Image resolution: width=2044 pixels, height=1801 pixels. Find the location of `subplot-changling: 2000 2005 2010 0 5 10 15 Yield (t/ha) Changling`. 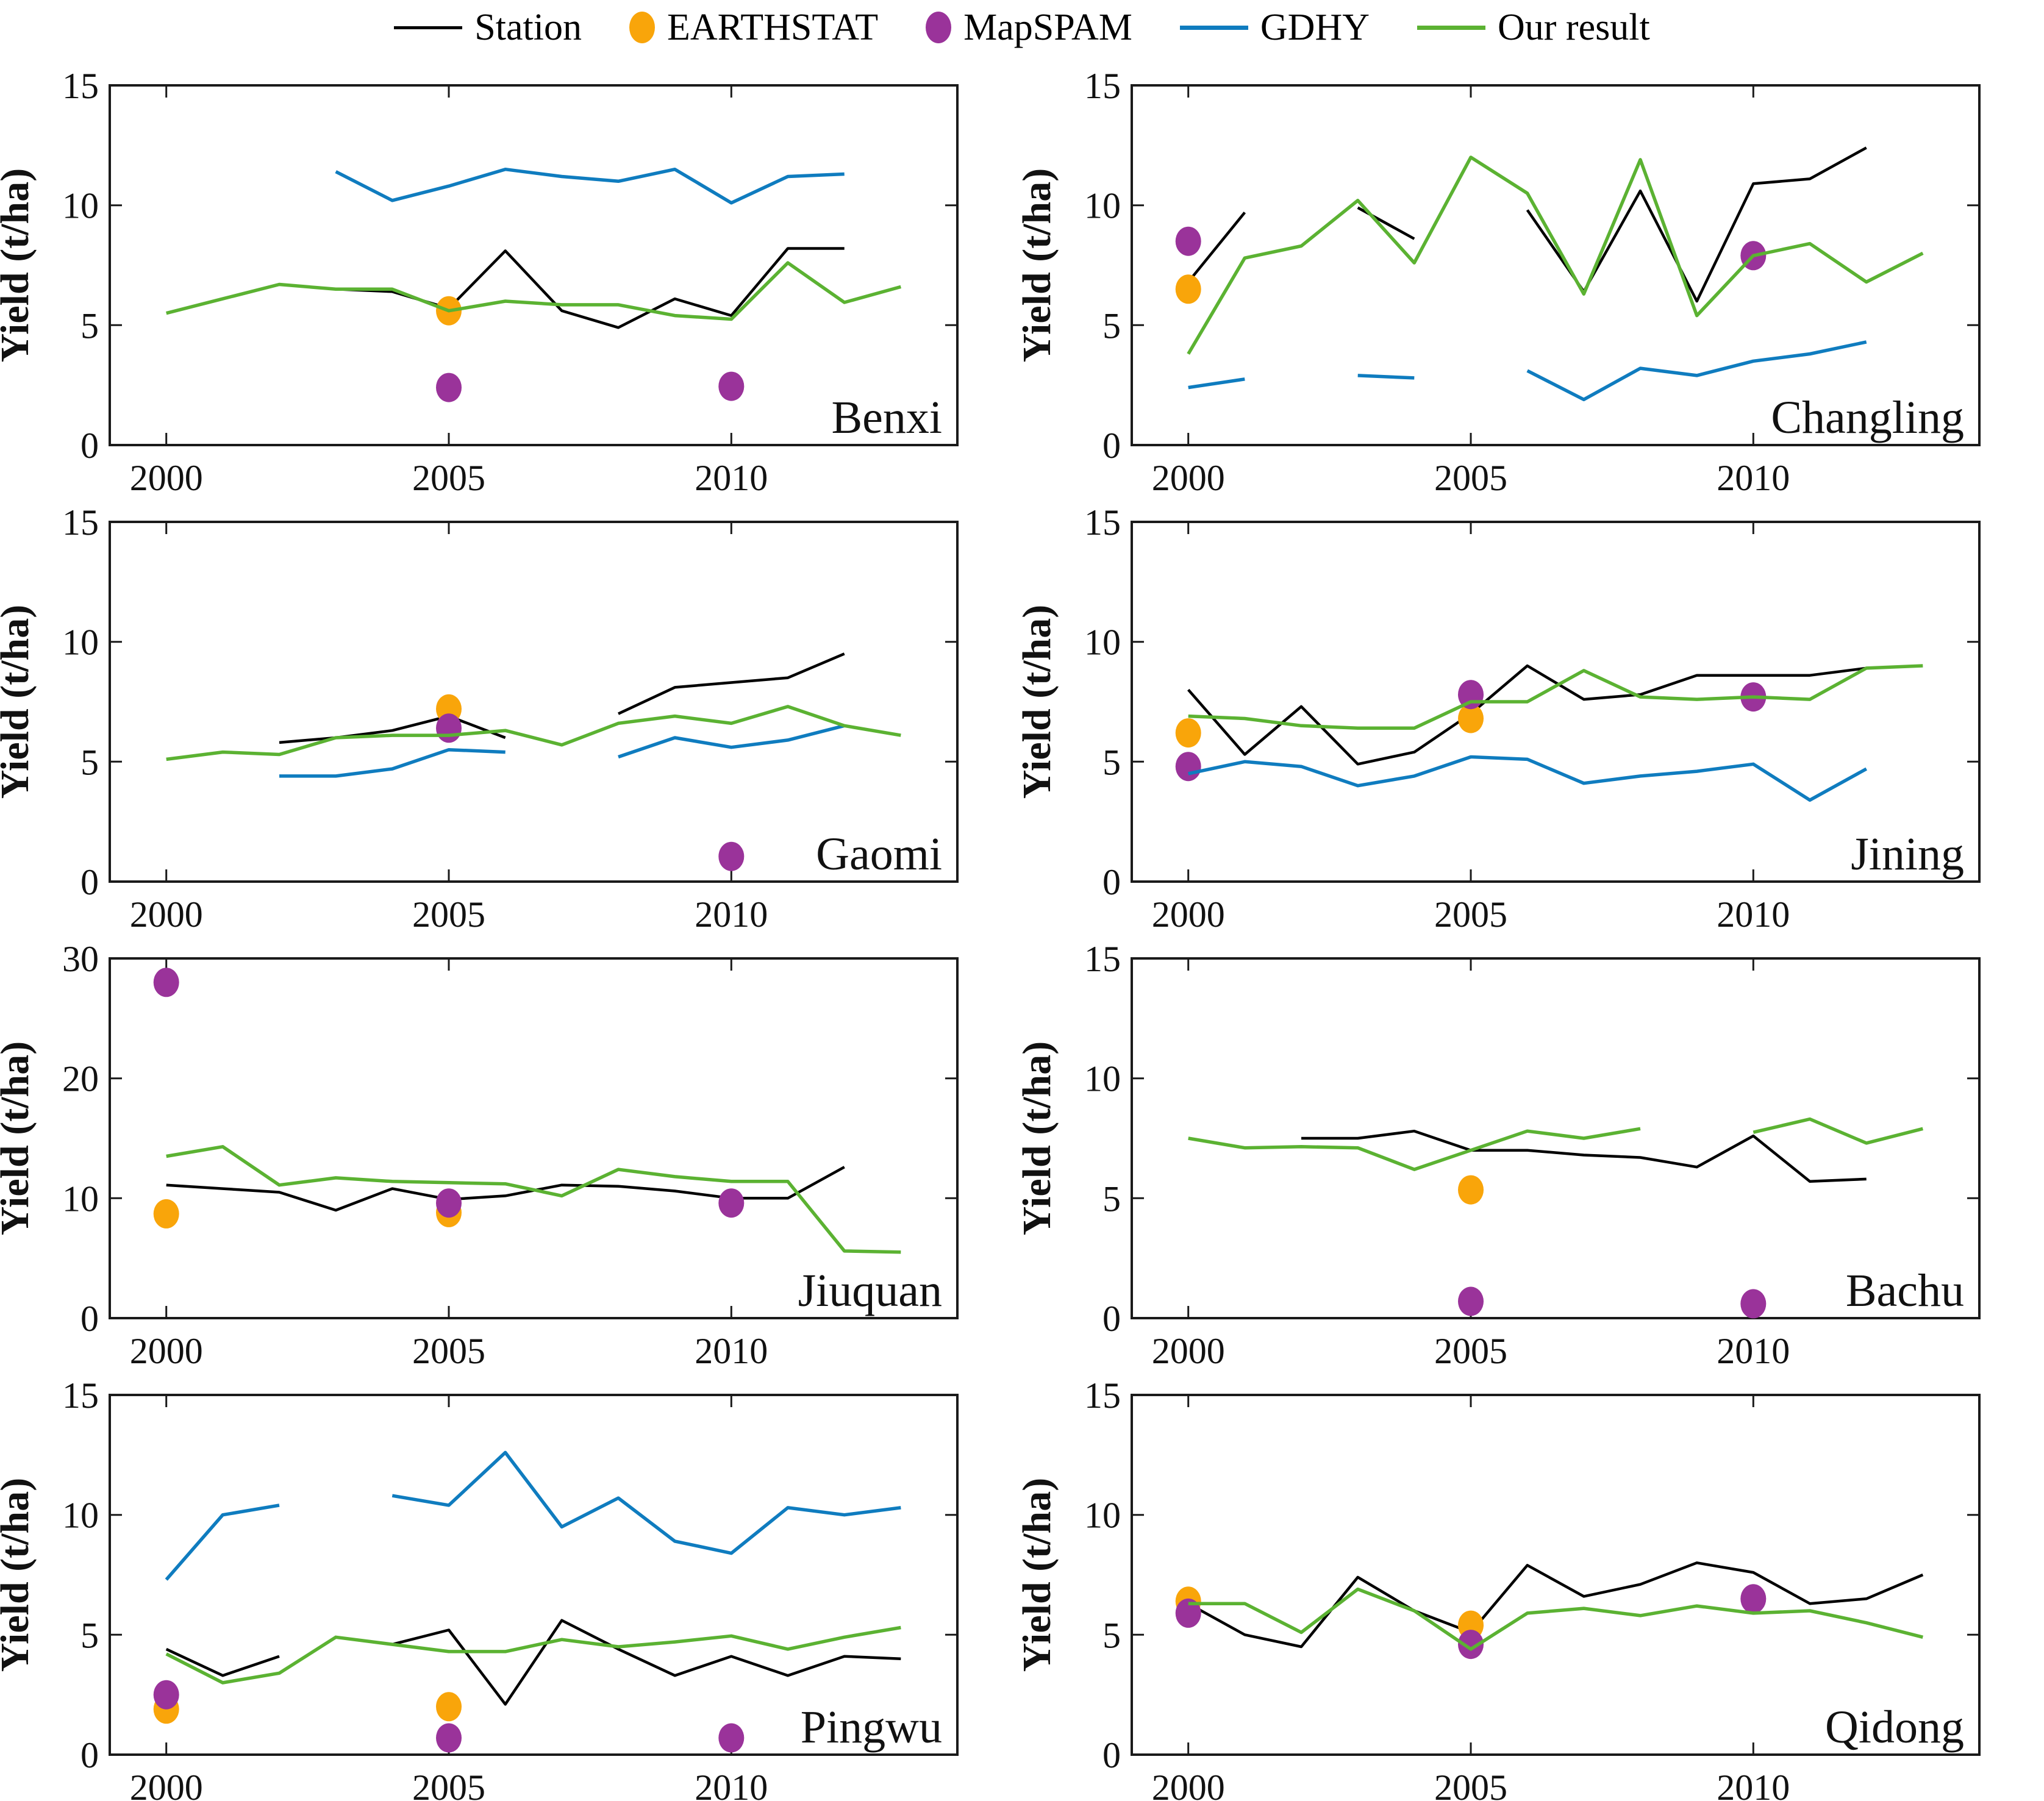

subplot-changling: 2000 2005 2010 0 5 10 15 Yield (t/ha) Changling is located at coordinates (1533, 273).